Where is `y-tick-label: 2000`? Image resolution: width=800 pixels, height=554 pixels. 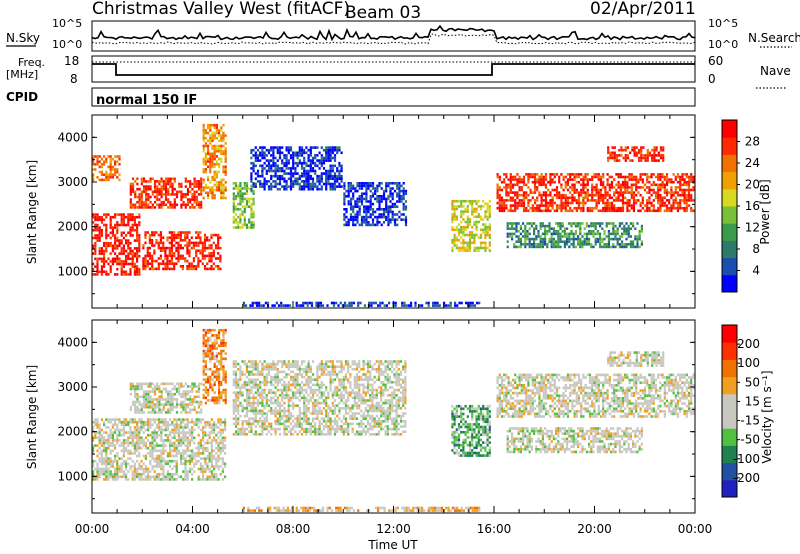 y-tick-label: 2000 is located at coordinates (72, 227).